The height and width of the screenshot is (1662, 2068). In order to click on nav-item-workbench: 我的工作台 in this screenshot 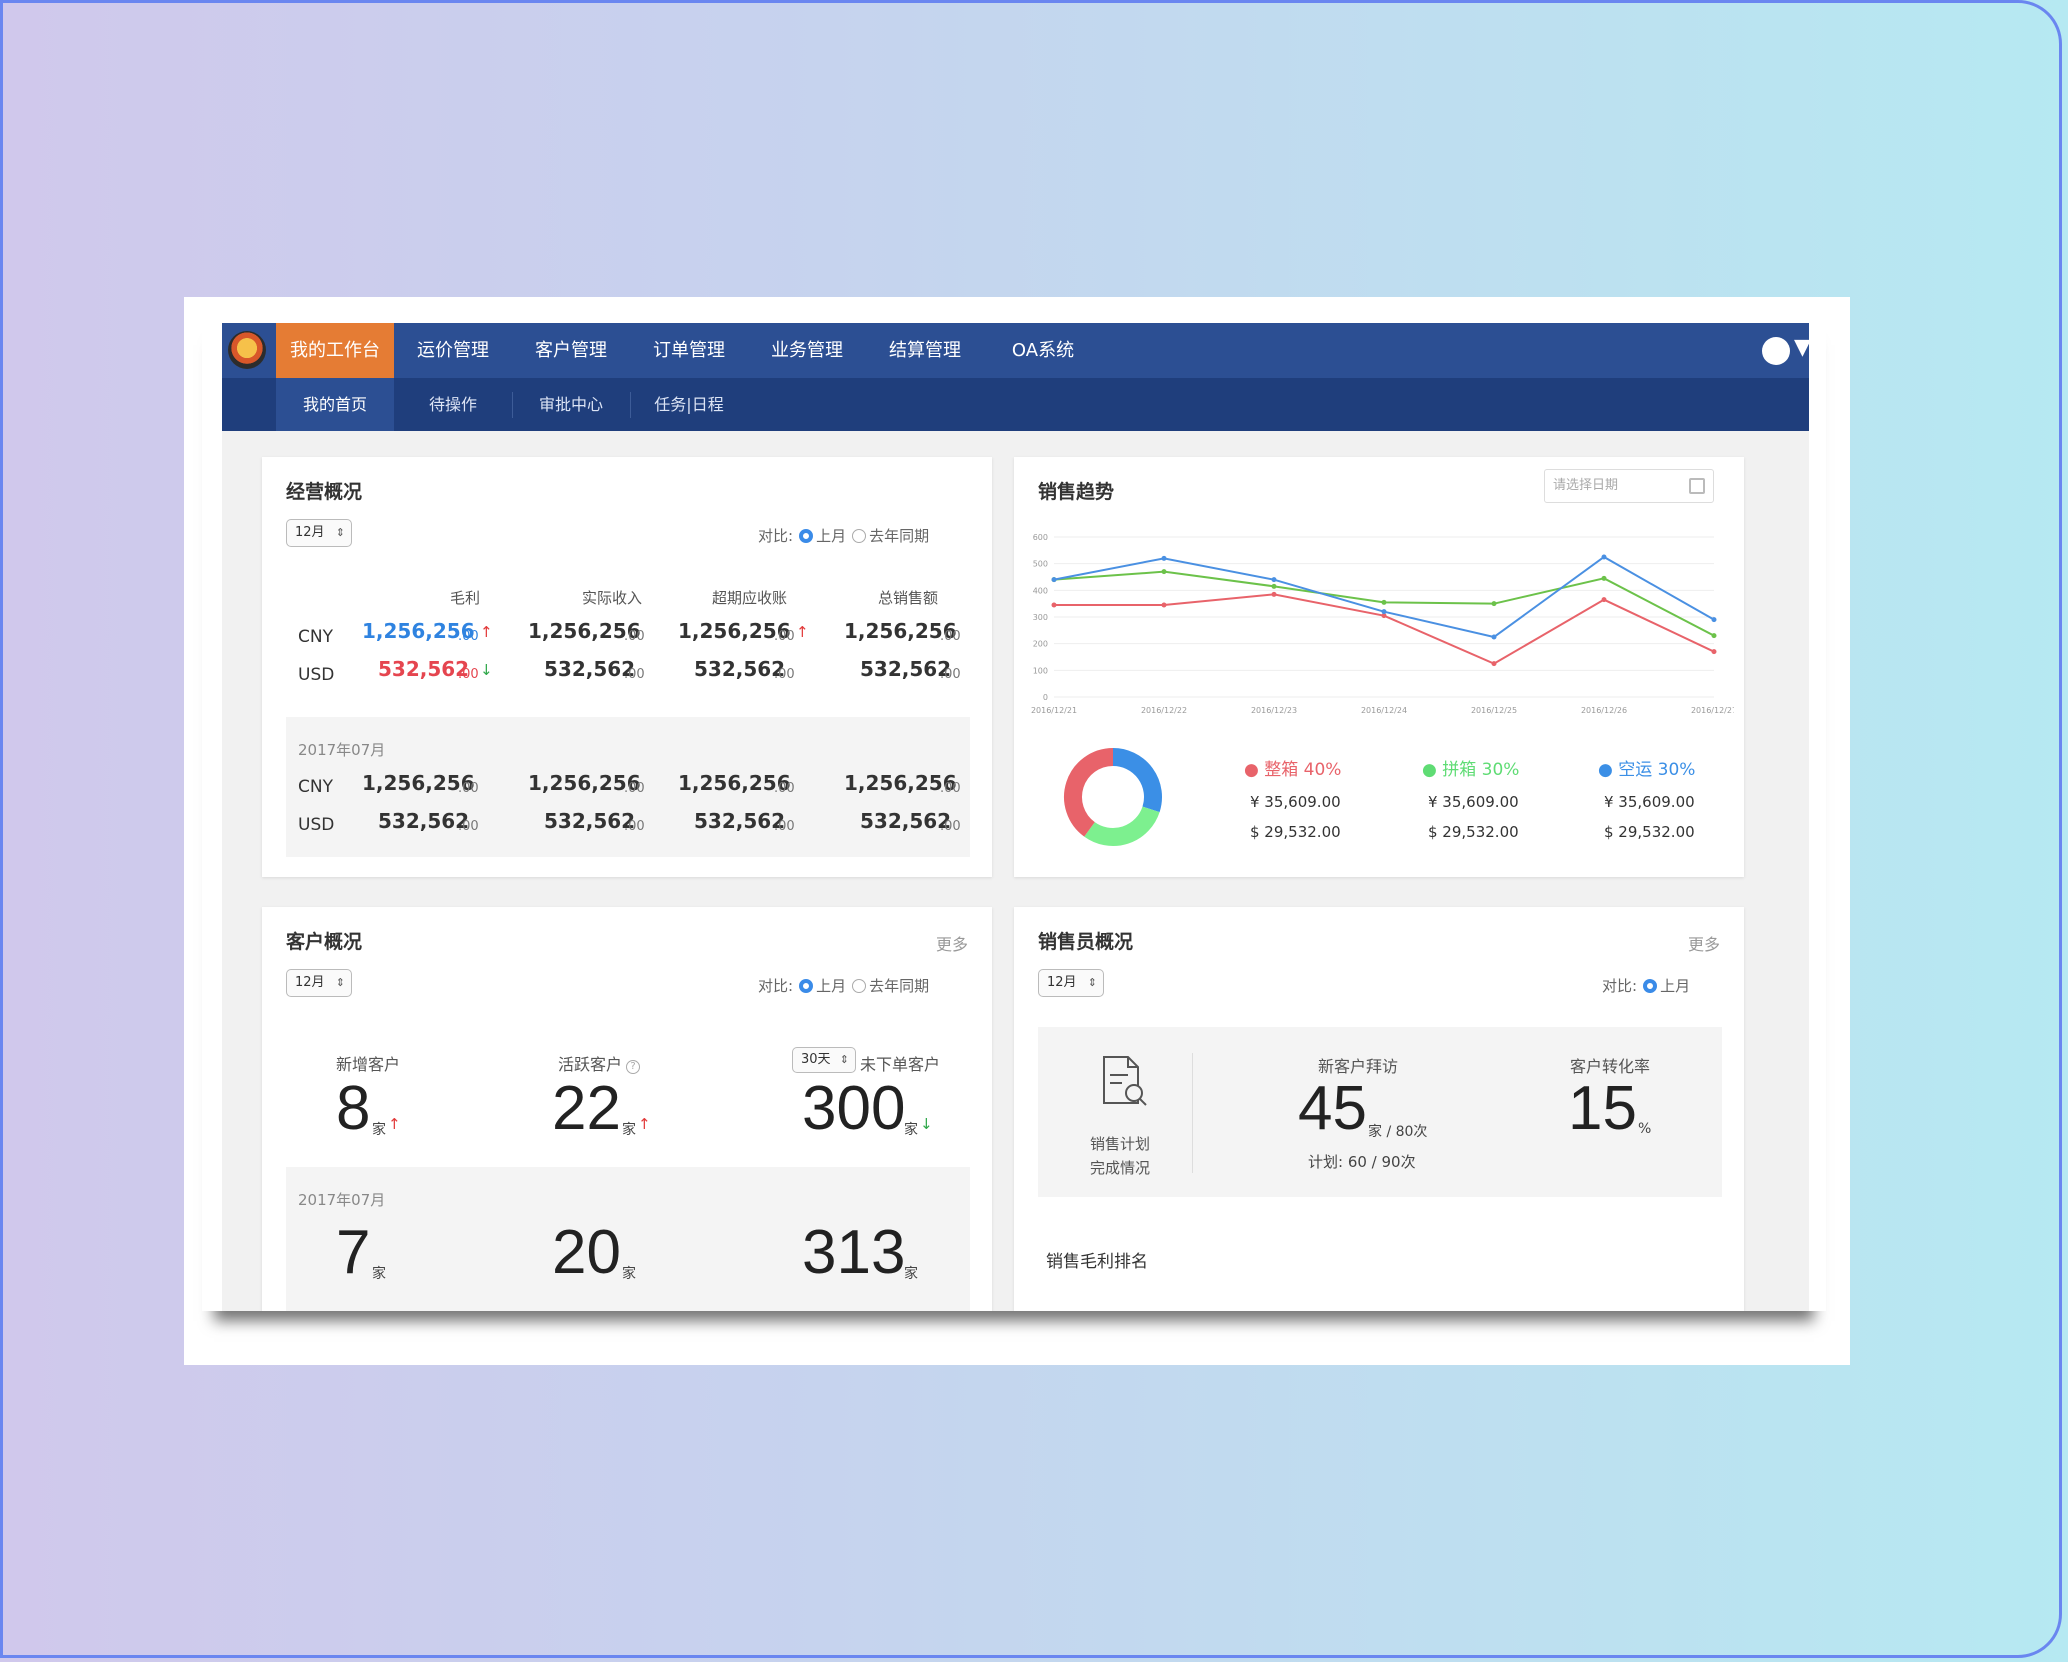, I will do `click(335, 350)`.